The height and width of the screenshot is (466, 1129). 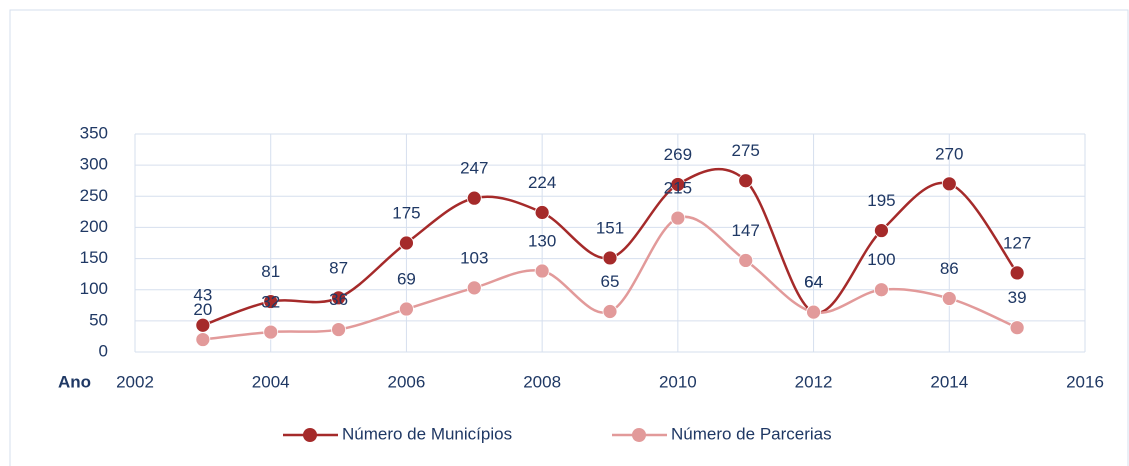 What do you see at coordinates (74, 381) in the screenshot?
I see `x-axis-label: Ano` at bounding box center [74, 381].